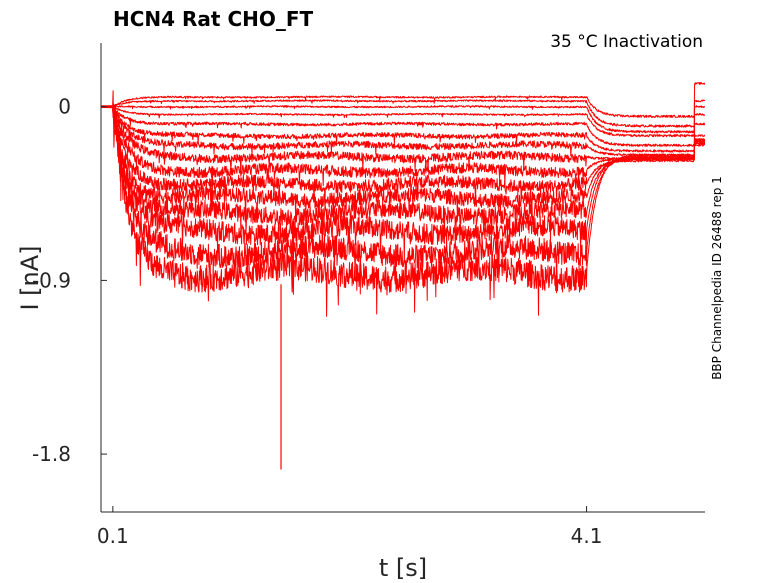 The width and height of the screenshot is (778, 583). What do you see at coordinates (587, 536) in the screenshot?
I see `x-tick-label: 4.1` at bounding box center [587, 536].